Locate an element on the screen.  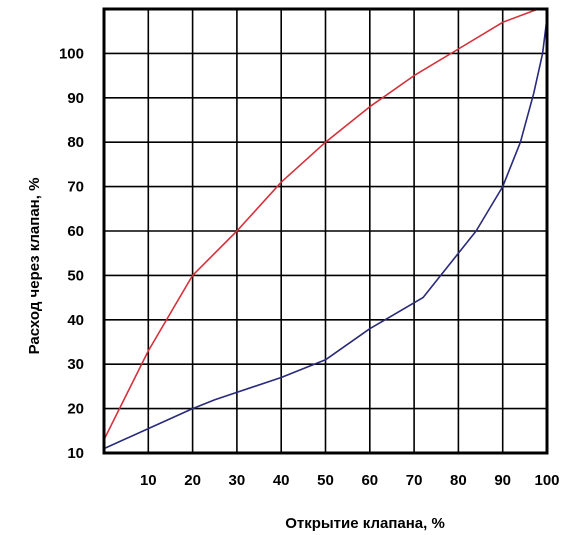
x-tick-label: 40 is located at coordinates (281, 480).